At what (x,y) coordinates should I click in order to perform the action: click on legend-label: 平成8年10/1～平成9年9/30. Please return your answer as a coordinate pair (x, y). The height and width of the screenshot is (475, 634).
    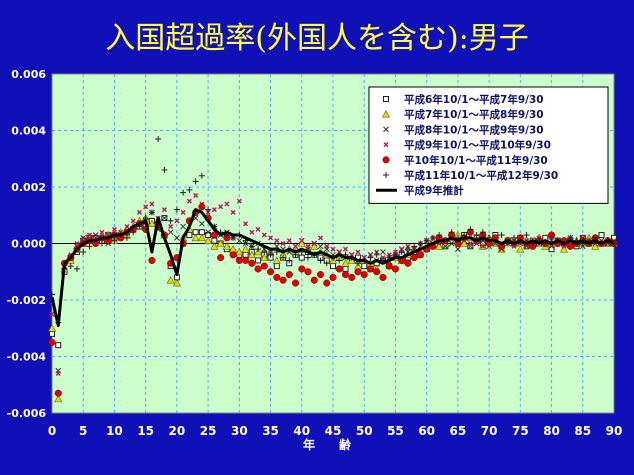
    Looking at the image, I should click on (474, 129).